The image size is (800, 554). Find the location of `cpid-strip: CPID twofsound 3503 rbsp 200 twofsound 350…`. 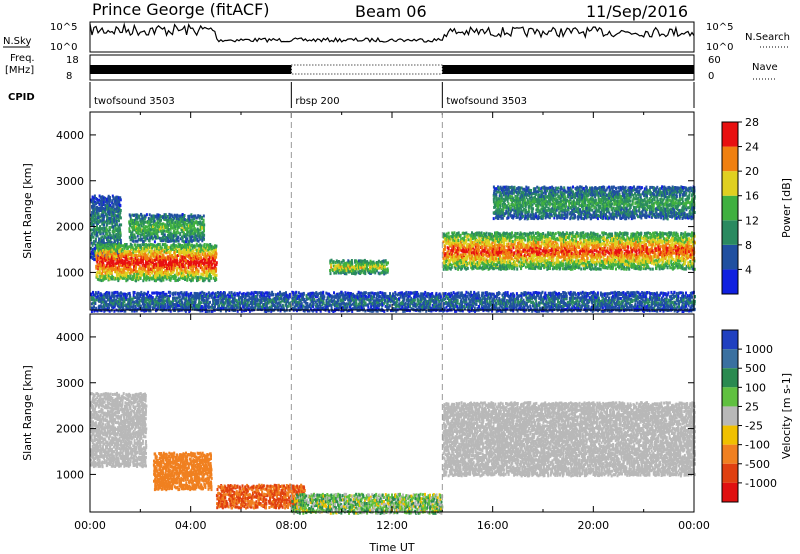

cpid-strip: CPID twofsound 3503 rbsp 200 twofsound 350… is located at coordinates (351, 95).